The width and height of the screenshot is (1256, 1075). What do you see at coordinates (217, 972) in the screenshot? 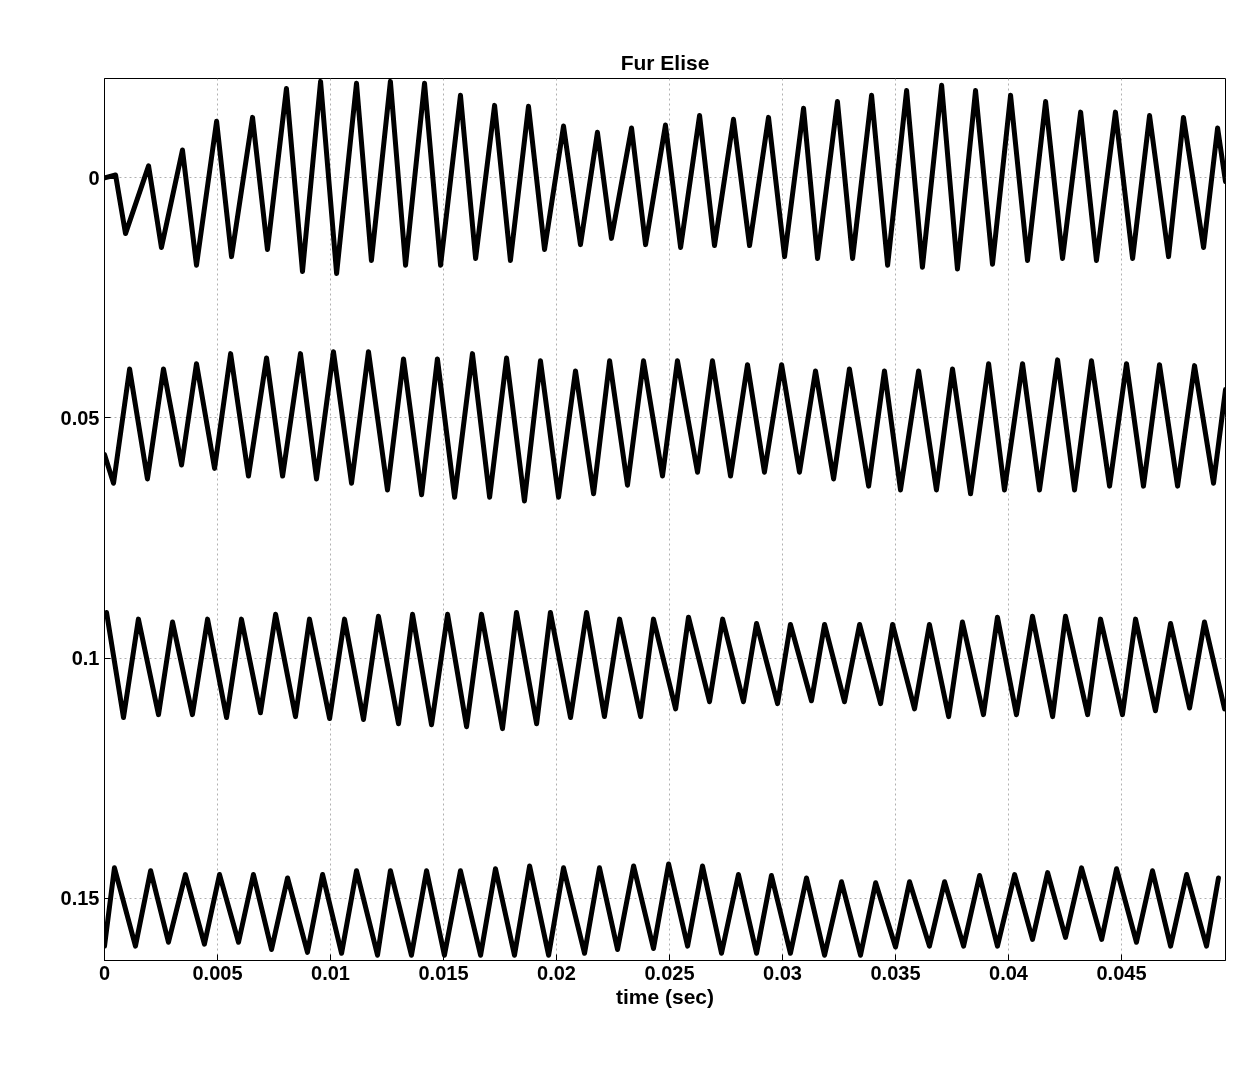
I see `x-tick-label: 0.005` at bounding box center [217, 972].